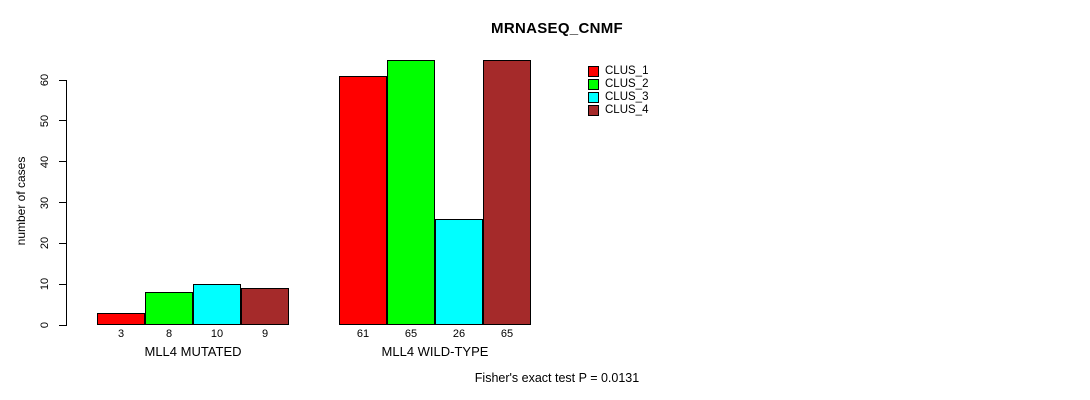  Describe the element at coordinates (627, 110) in the screenshot. I see `legend-label-clus-4: CLUS_4` at that location.